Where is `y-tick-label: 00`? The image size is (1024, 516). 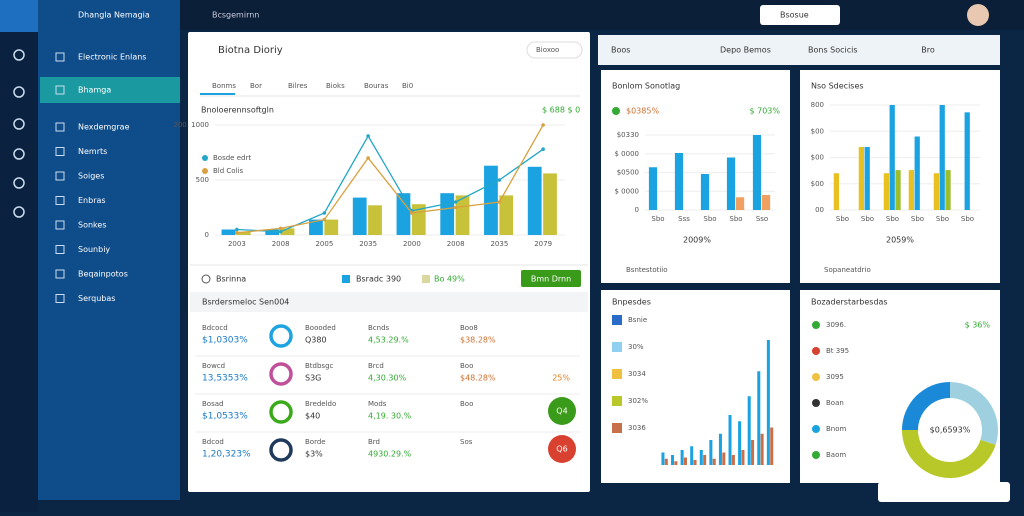 y-tick-label: 00 is located at coordinates (819, 210).